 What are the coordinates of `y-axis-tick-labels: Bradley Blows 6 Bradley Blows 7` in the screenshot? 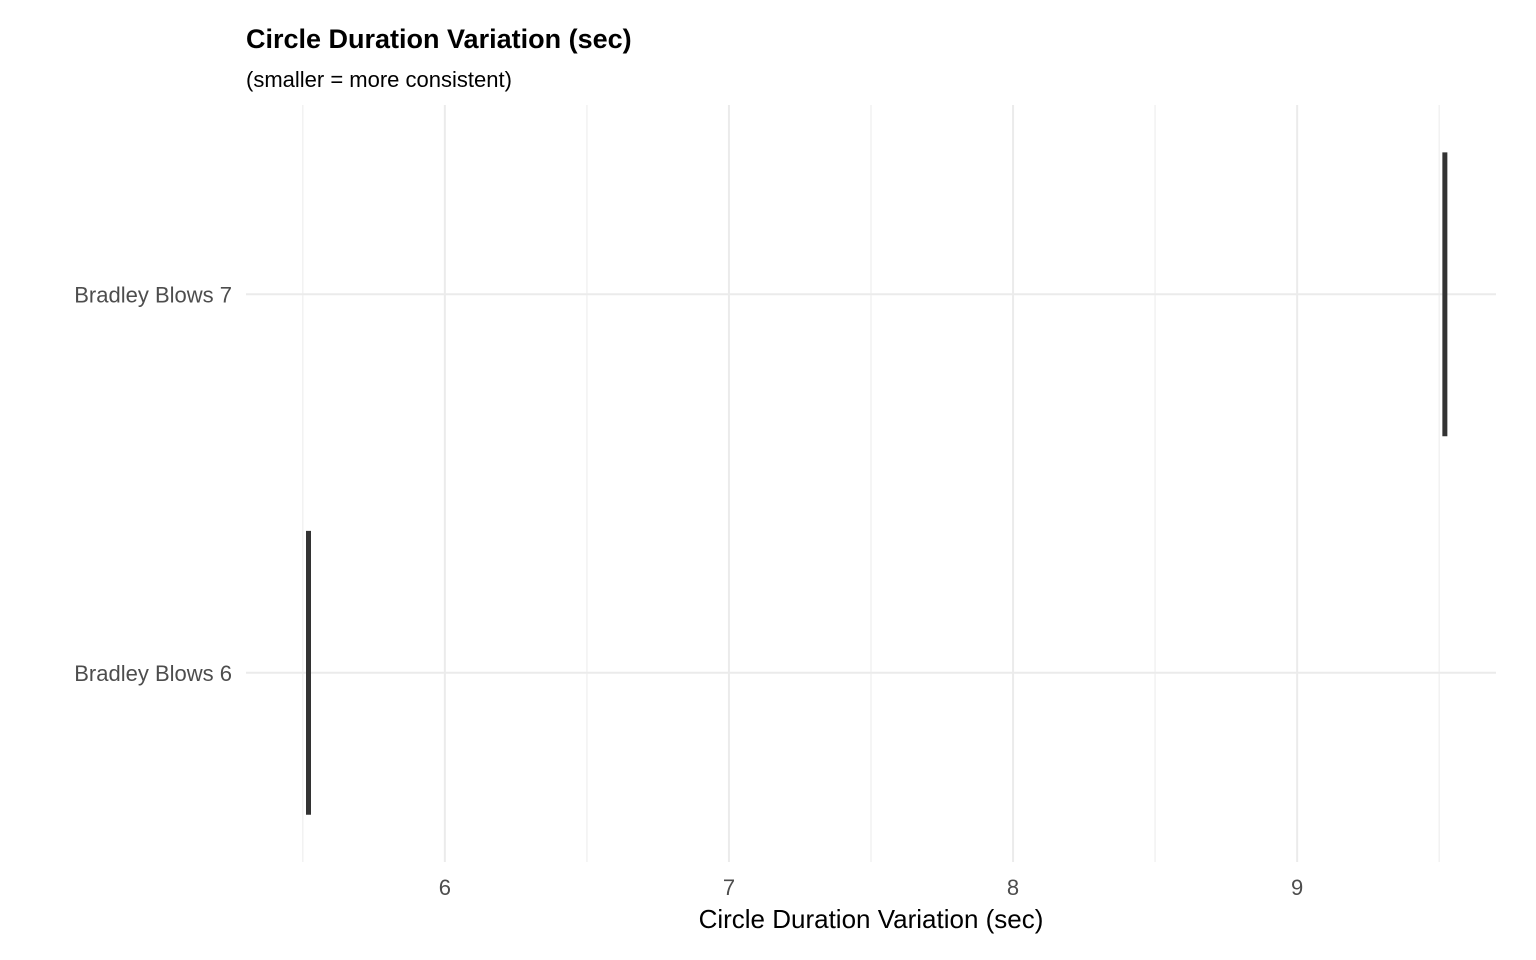 It's located at (153, 484).